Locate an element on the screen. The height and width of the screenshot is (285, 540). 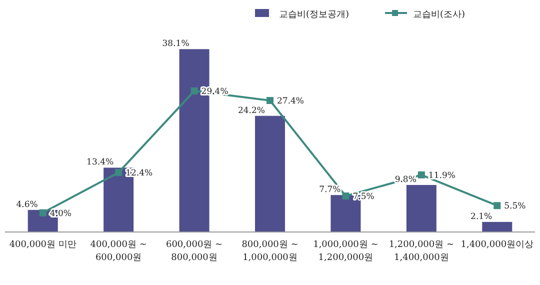
data-label: 38.1% is located at coordinates (176, 44).